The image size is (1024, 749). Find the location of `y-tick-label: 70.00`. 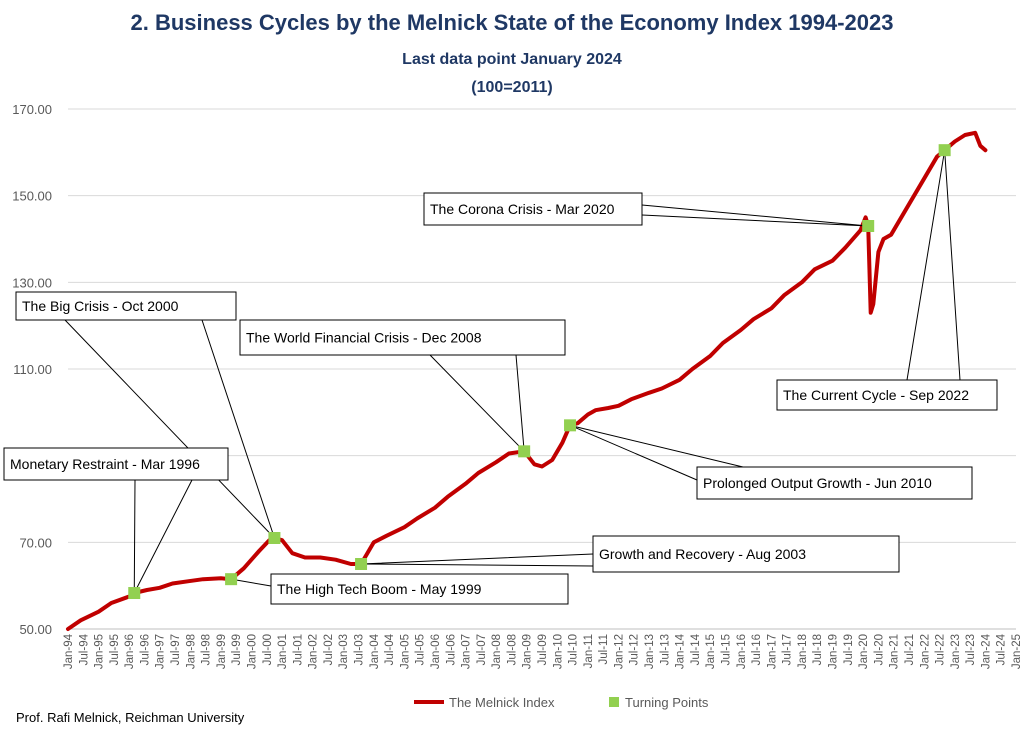

y-tick-label: 70.00 is located at coordinates (35, 542).